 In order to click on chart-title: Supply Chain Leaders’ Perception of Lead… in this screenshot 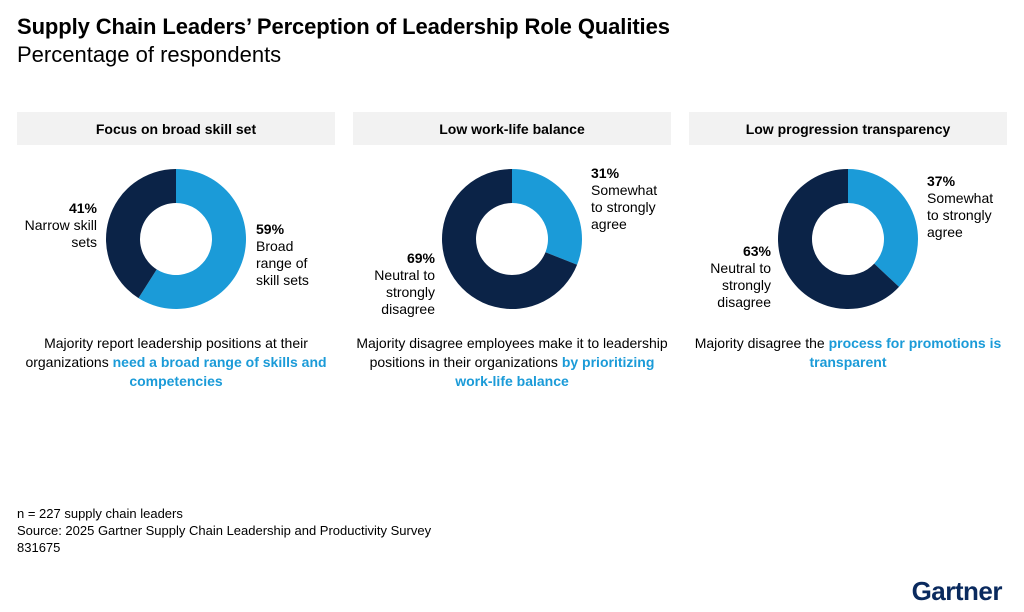, I will do `click(343, 26)`.